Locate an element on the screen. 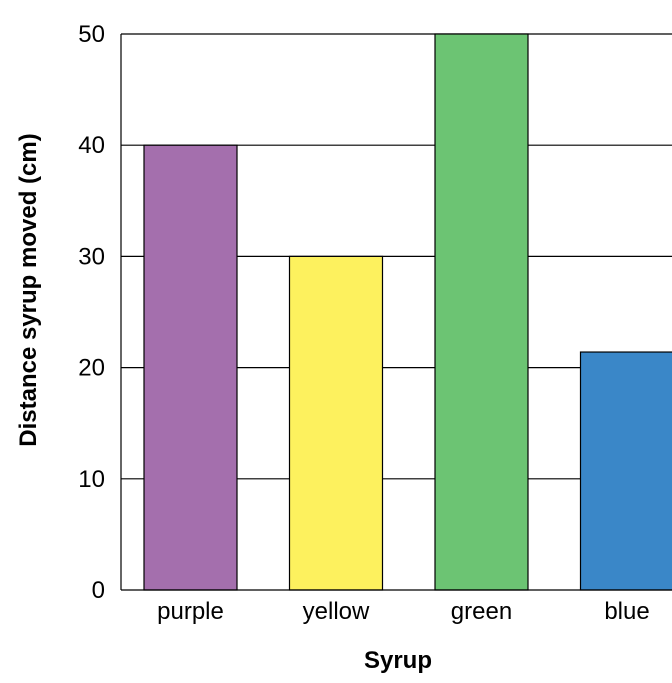  y-tick-labels: 0 10 20 30 40 50 is located at coordinates (91, 312).